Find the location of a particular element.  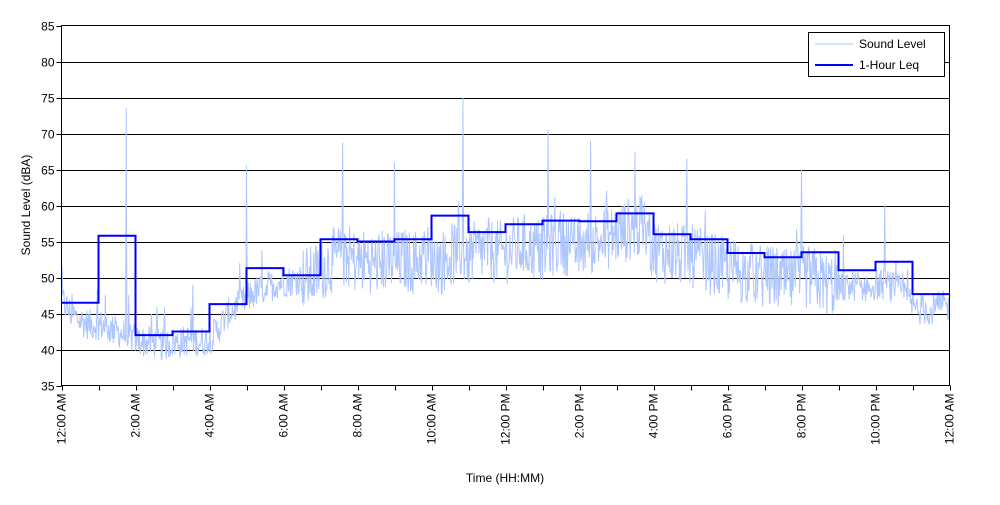

y-tick-label: 55 is located at coordinates (48, 243).